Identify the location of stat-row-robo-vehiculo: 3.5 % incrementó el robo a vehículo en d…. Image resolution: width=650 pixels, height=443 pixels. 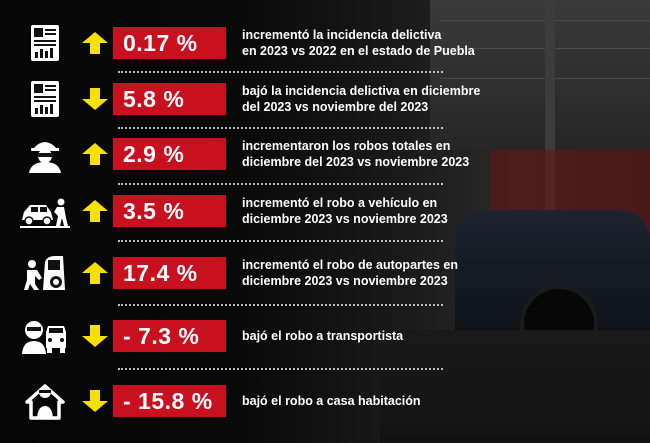
(325, 211).